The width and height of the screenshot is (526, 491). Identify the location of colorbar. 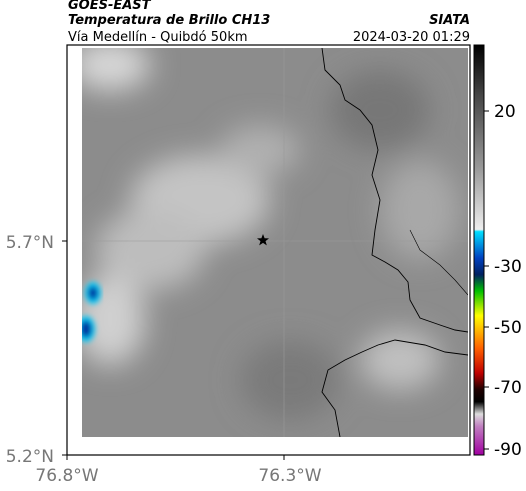
(479, 250).